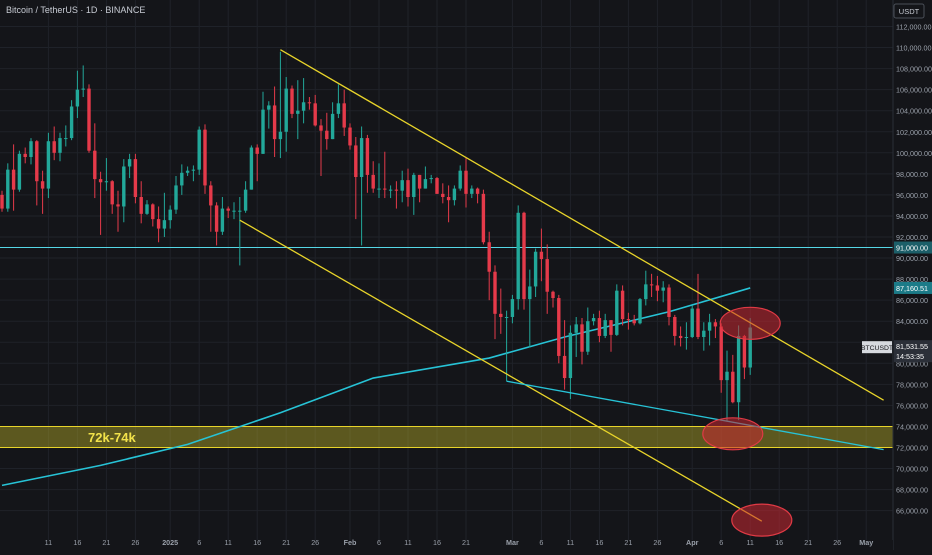 This screenshot has width=932, height=555. What do you see at coordinates (170, 542) in the screenshot?
I see `time-tick-label: 2025` at bounding box center [170, 542].